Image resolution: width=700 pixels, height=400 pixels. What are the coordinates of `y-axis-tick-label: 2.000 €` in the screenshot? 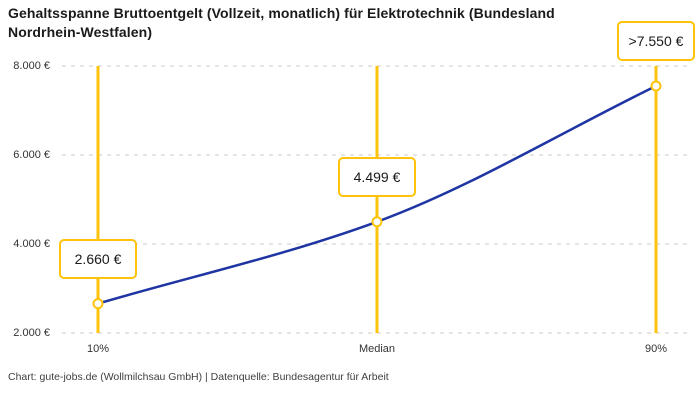 It's located at (31, 333).